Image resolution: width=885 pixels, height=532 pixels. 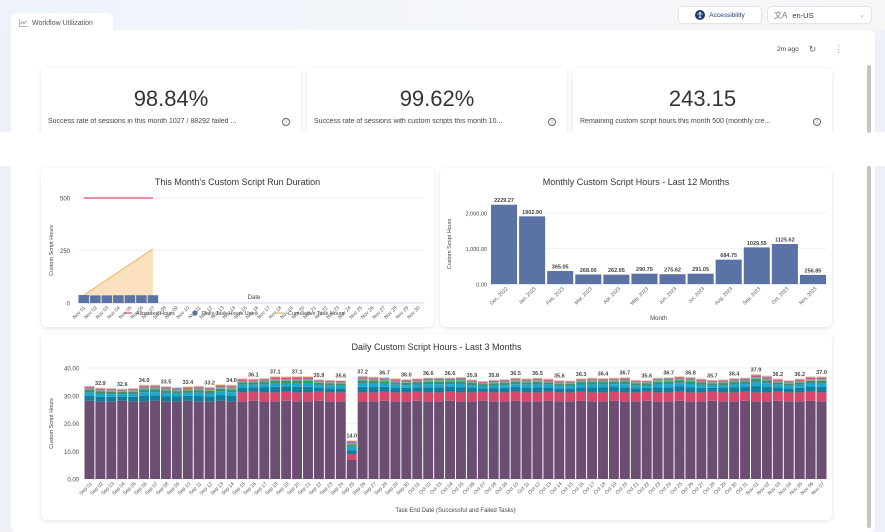 What do you see at coordinates (340, 377) in the screenshot?
I see `bar-value-label: 35.6` at bounding box center [340, 377].